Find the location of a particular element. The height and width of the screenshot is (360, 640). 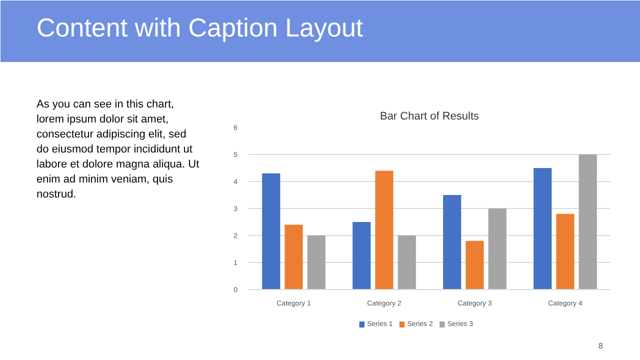

text: 8 is located at coordinates (601, 346).